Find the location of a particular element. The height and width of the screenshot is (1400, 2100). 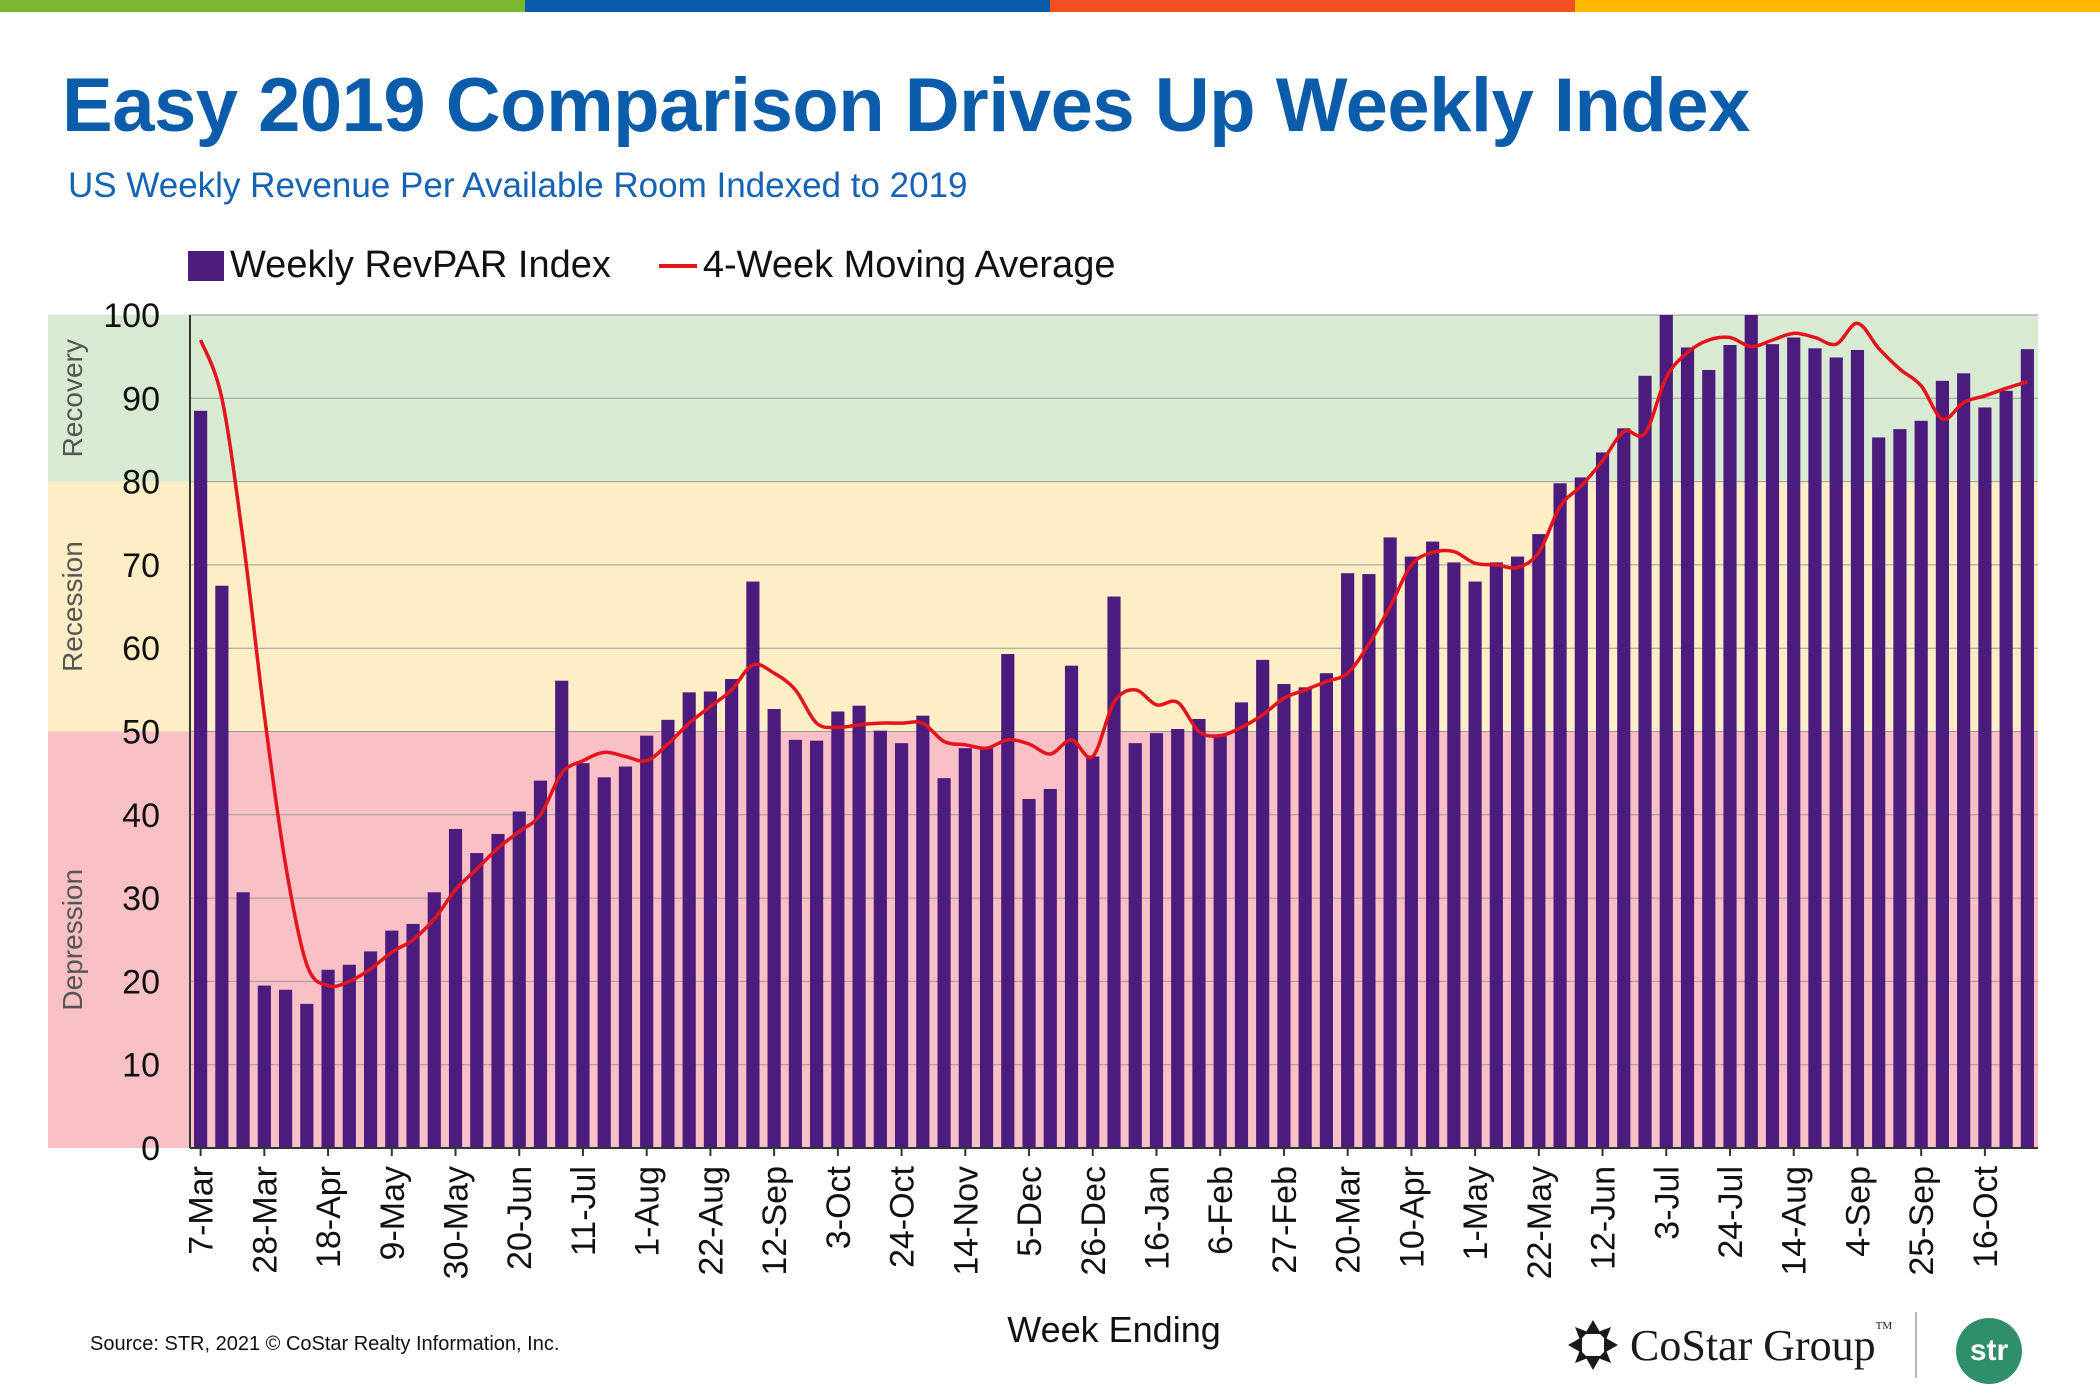

x-tick-label: 14-Aug is located at coordinates (1795, 1221).